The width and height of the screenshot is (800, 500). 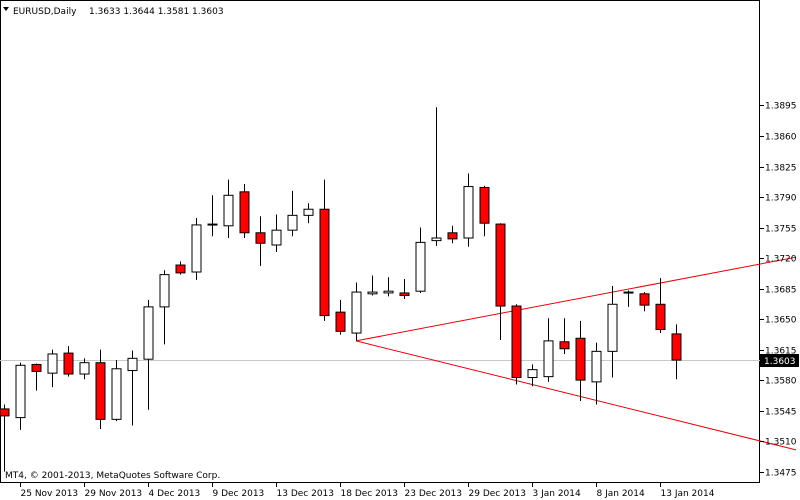 What do you see at coordinates (621, 494) in the screenshot?
I see `x-tick-label: 8 Jan 2014` at bounding box center [621, 494].